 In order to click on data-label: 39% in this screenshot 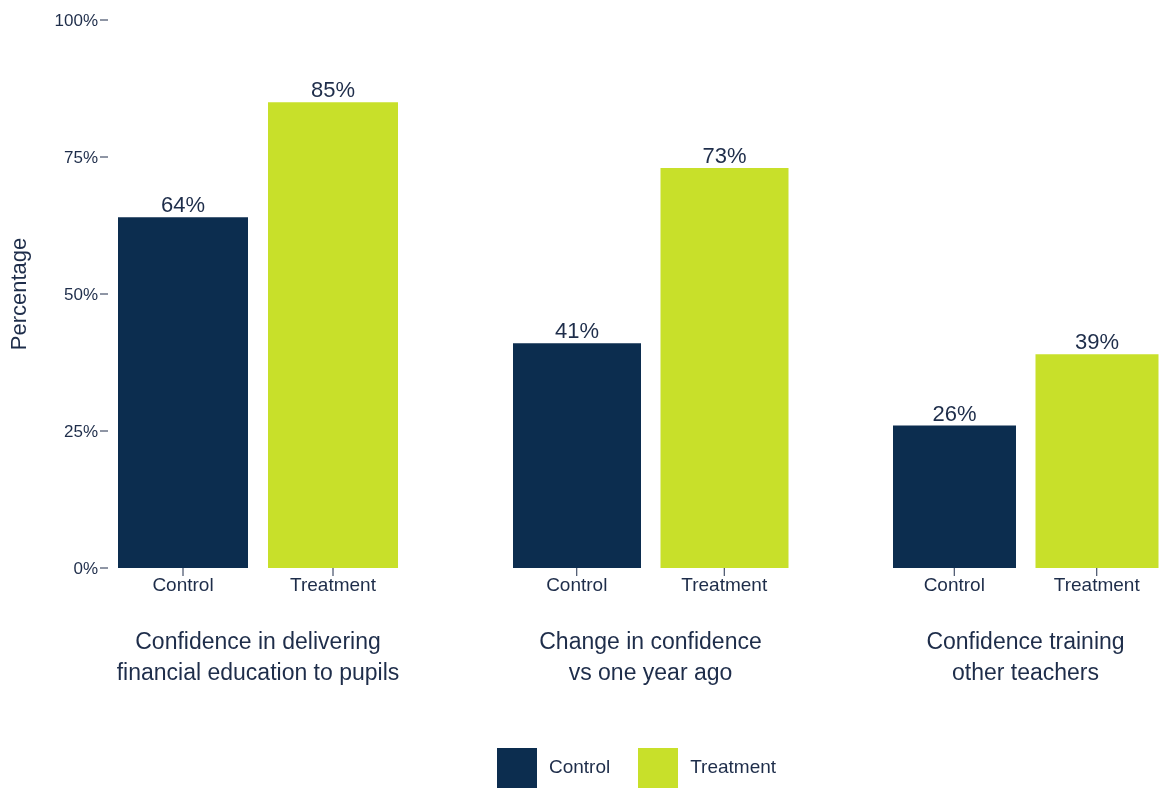, I will do `click(1097, 342)`.